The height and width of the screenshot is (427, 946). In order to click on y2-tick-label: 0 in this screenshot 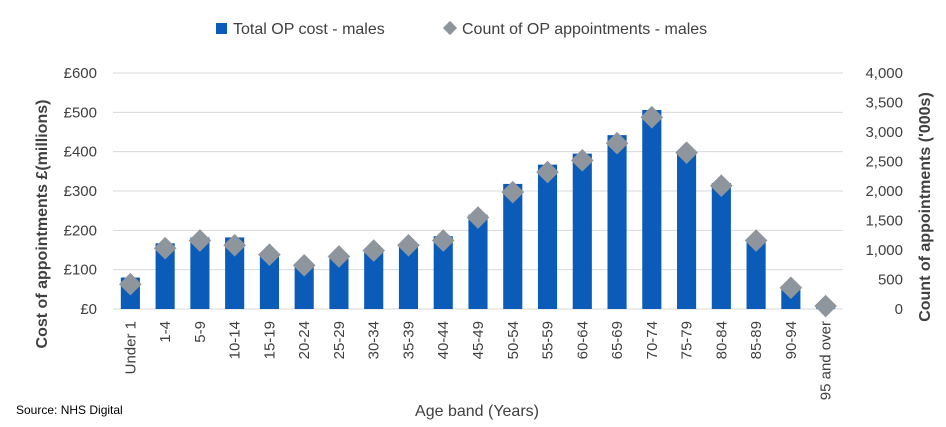, I will do `click(899, 309)`.